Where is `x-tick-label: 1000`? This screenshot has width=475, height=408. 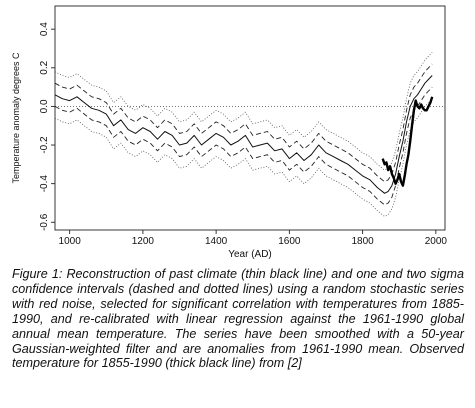
x-tick-label: 1000 is located at coordinates (70, 241).